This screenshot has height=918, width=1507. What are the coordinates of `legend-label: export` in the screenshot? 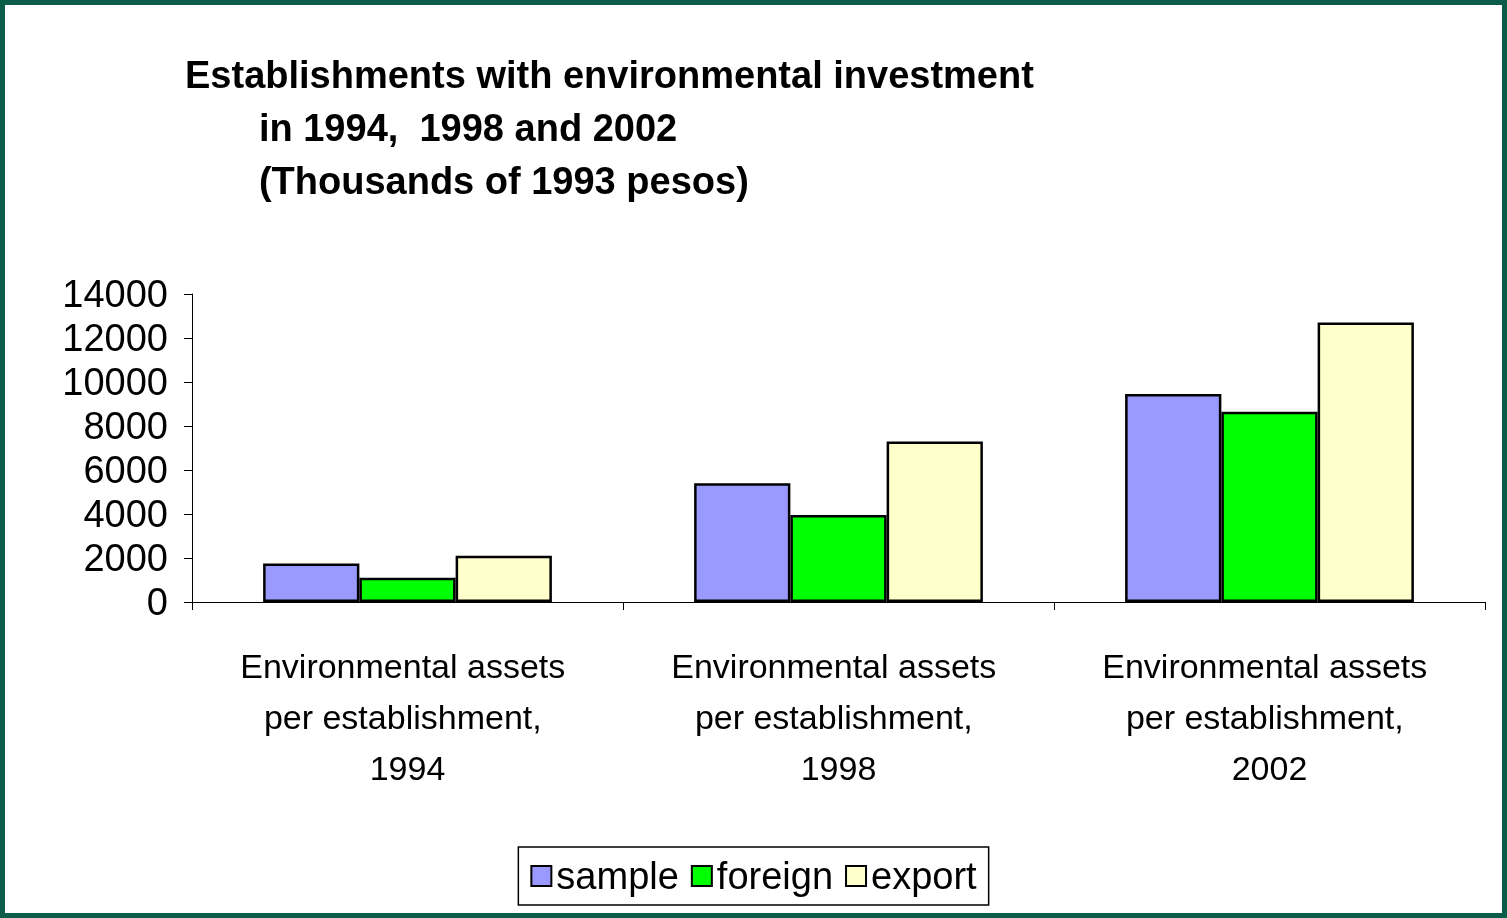 It's located at (924, 876).